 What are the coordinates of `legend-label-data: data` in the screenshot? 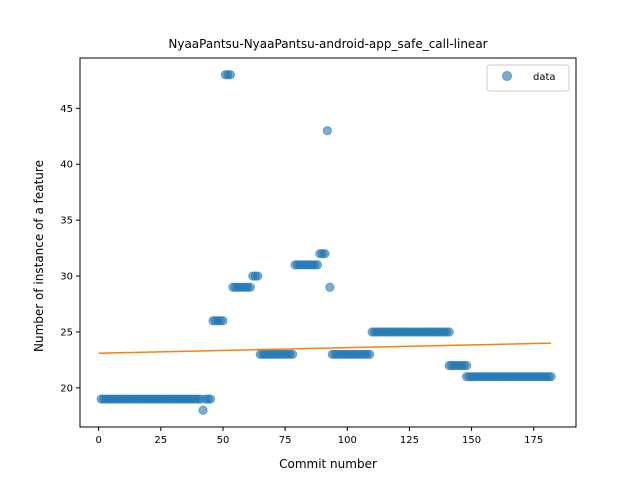 It's located at (544, 77).